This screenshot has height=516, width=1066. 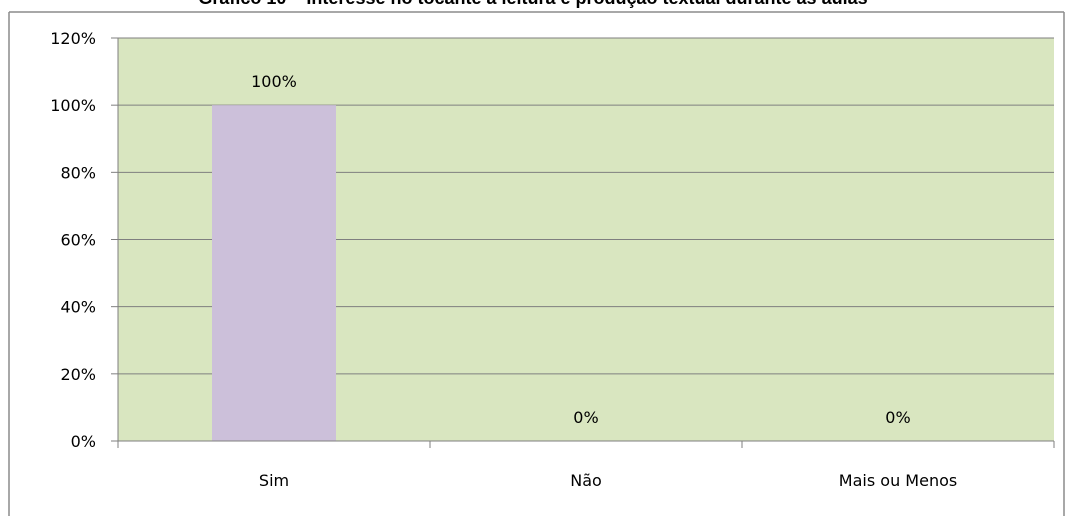 What do you see at coordinates (274, 81) in the screenshot?
I see `data-label: 100%` at bounding box center [274, 81].